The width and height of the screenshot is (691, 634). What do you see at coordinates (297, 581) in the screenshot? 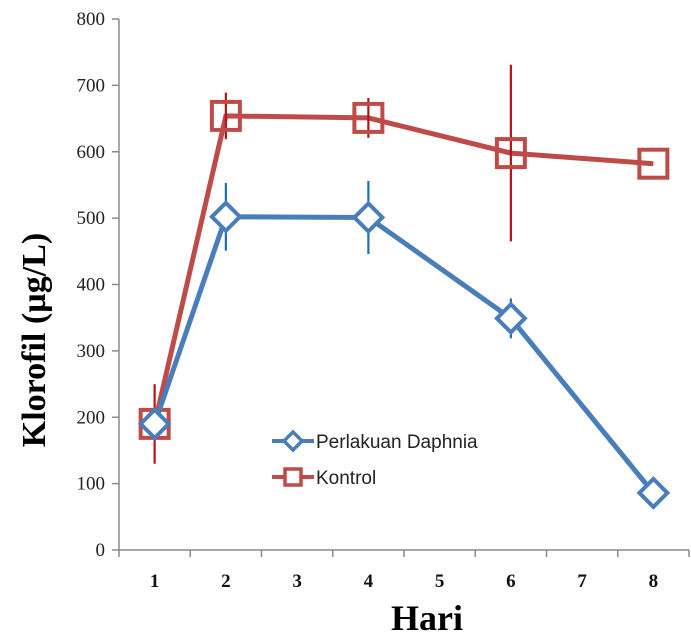
I see `x-tick-label: 3` at bounding box center [297, 581].